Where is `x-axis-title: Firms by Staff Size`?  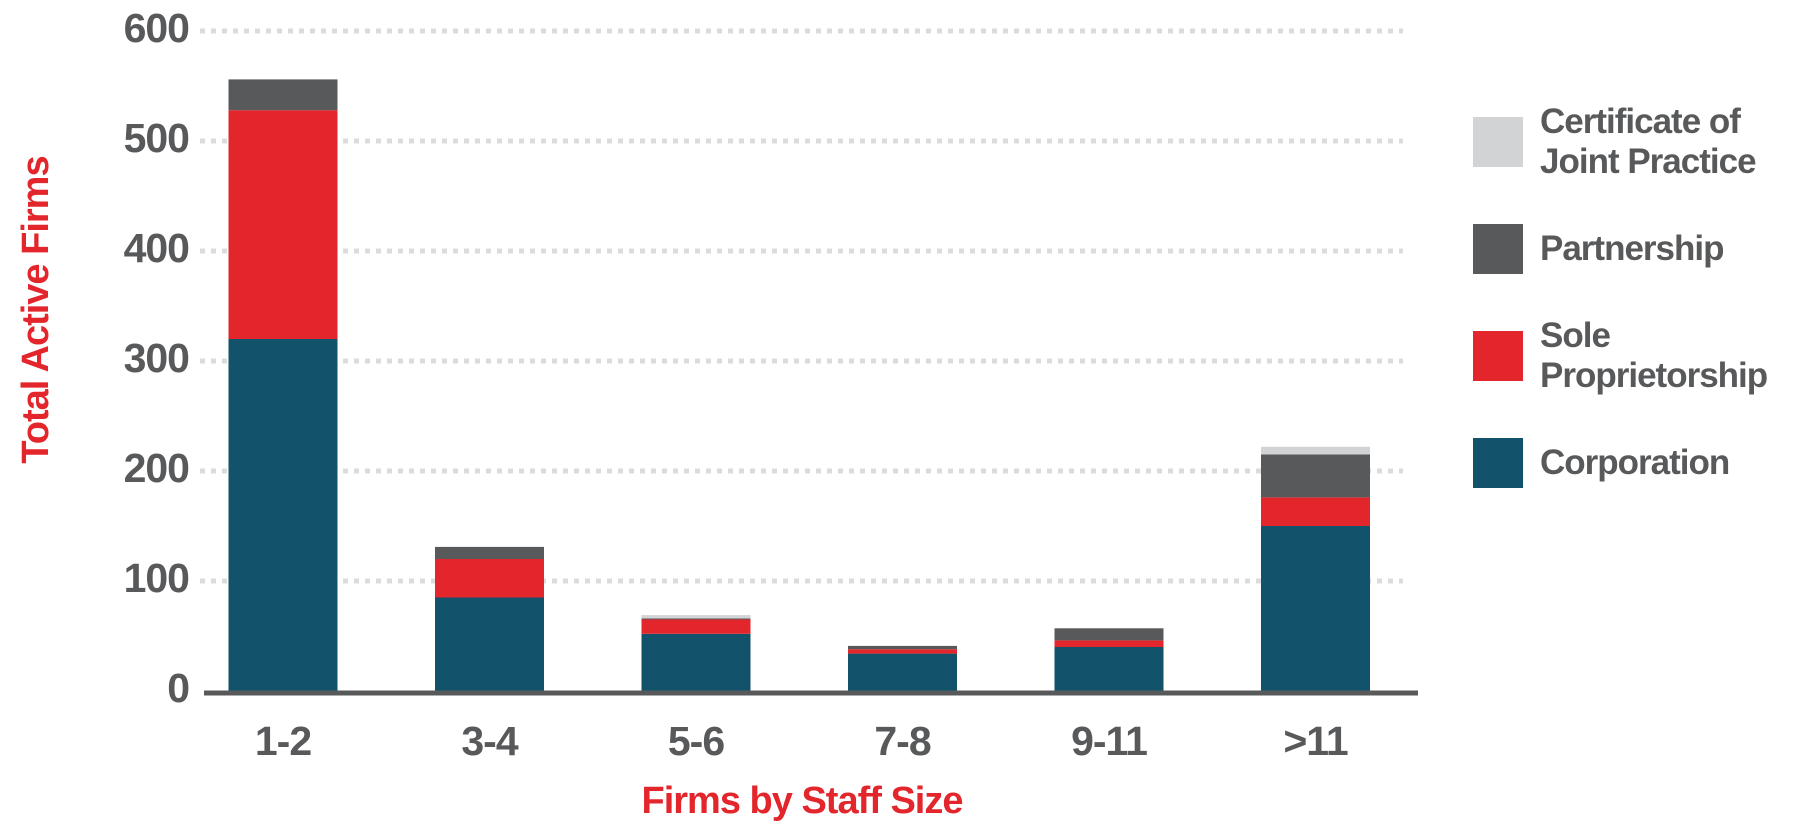 x-axis-title: Firms by Staff Size is located at coordinates (802, 801).